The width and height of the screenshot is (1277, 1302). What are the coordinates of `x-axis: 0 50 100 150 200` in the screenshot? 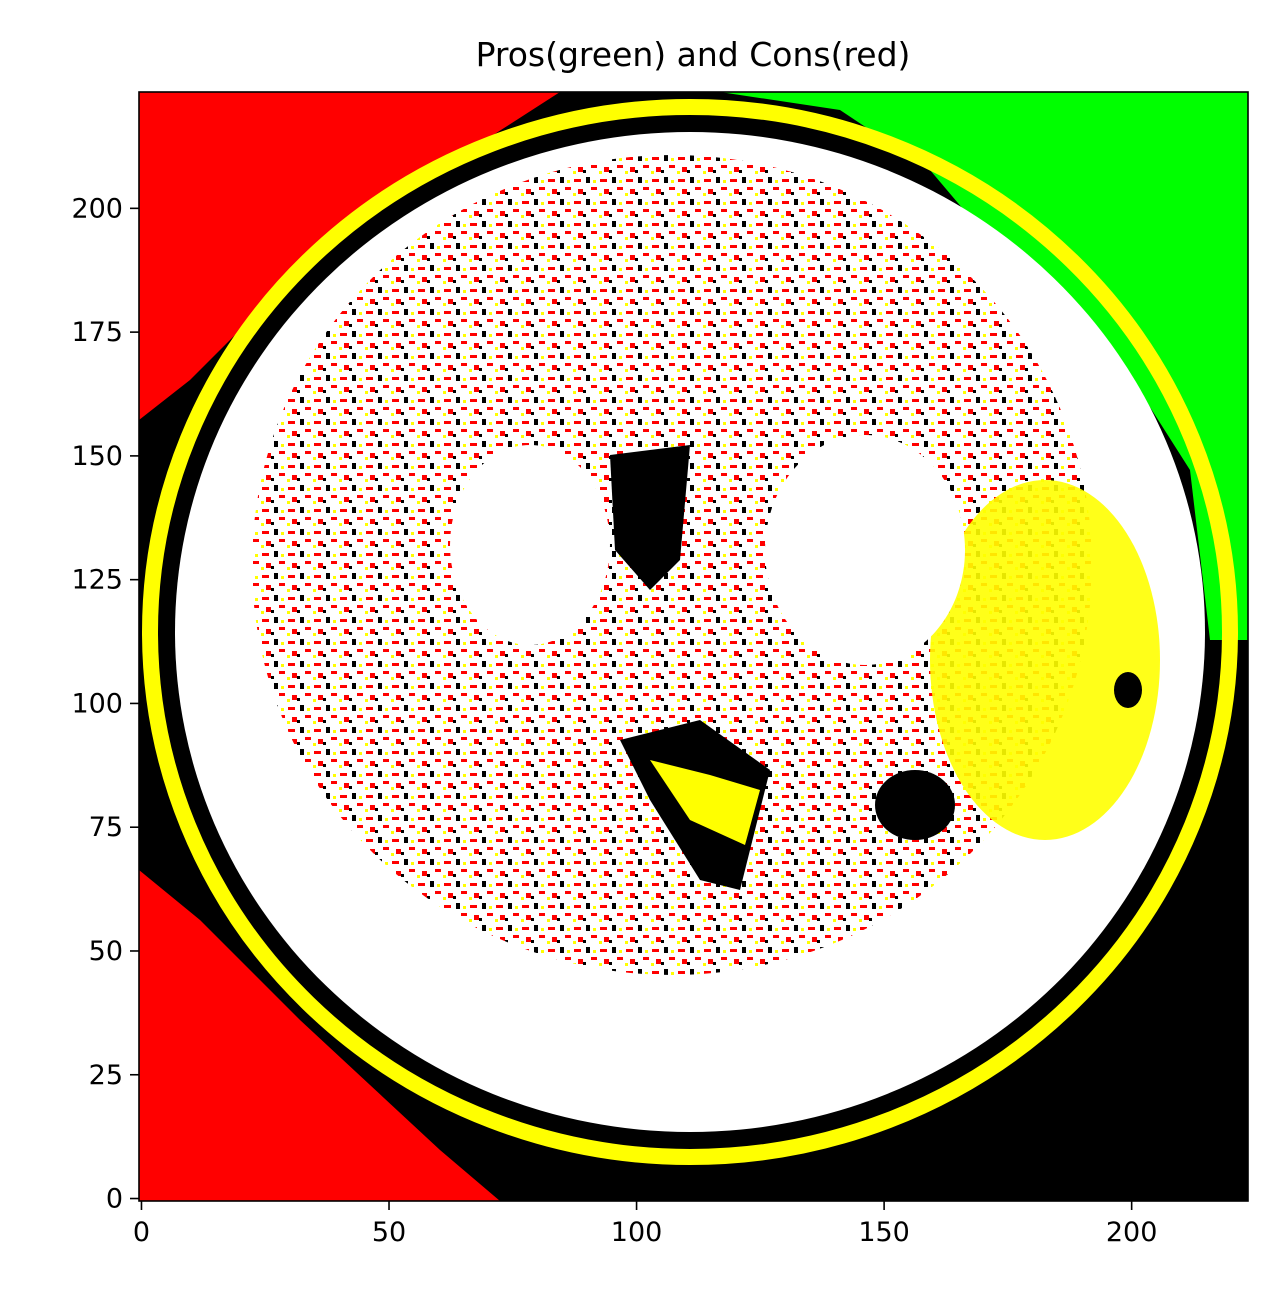 It's located at (645, 1224).